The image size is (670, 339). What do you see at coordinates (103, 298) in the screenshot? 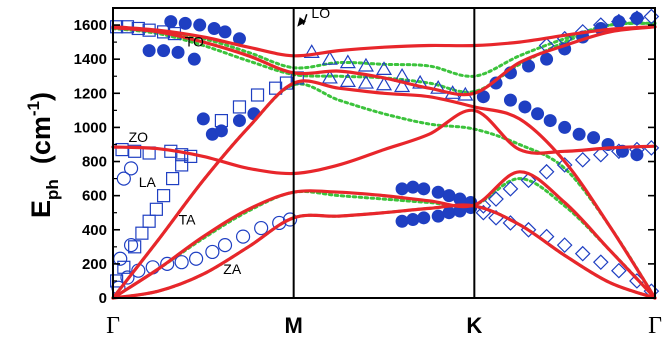
I see `y-tick-label: 0` at bounding box center [103, 298].